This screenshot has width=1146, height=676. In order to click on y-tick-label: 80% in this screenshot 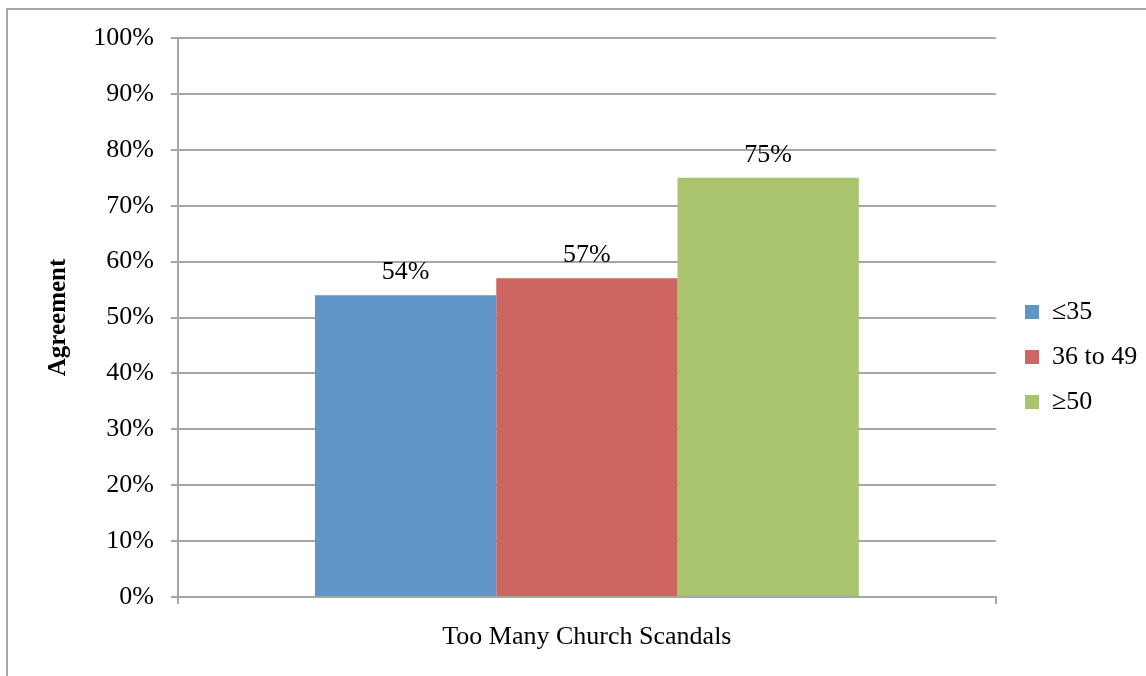, I will do `click(130, 148)`.